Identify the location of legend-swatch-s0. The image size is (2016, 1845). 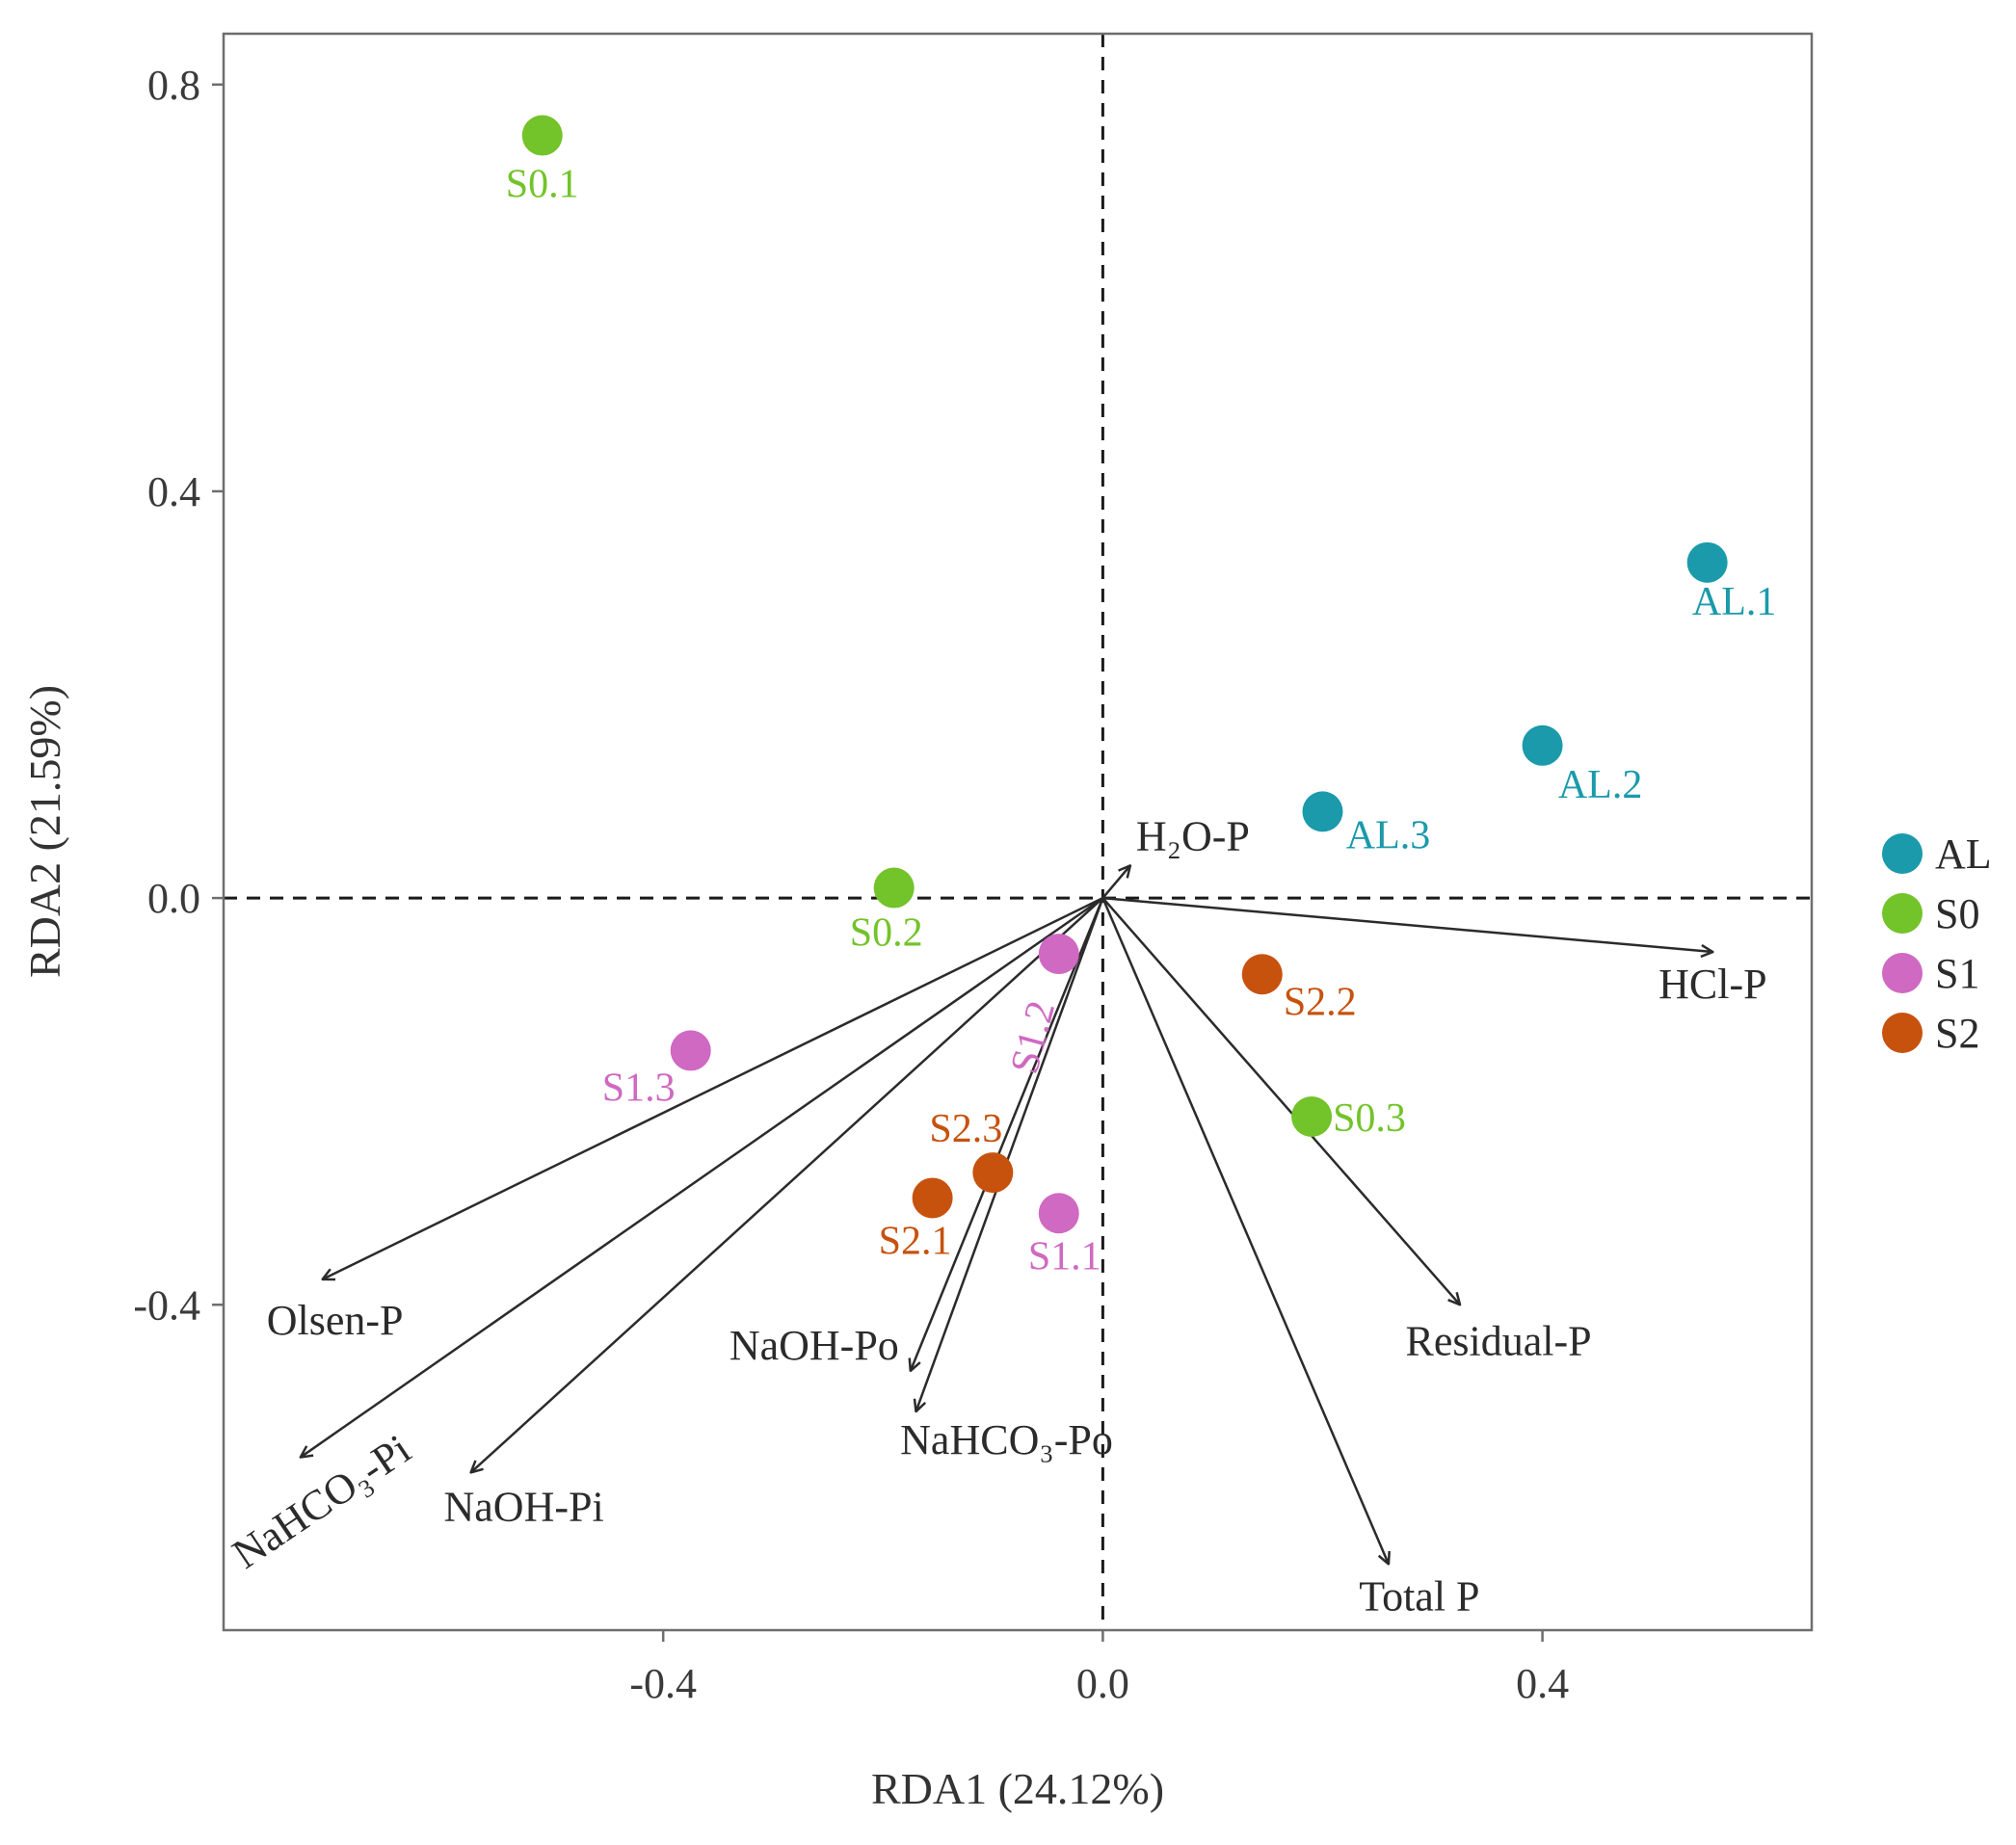
(1903, 913).